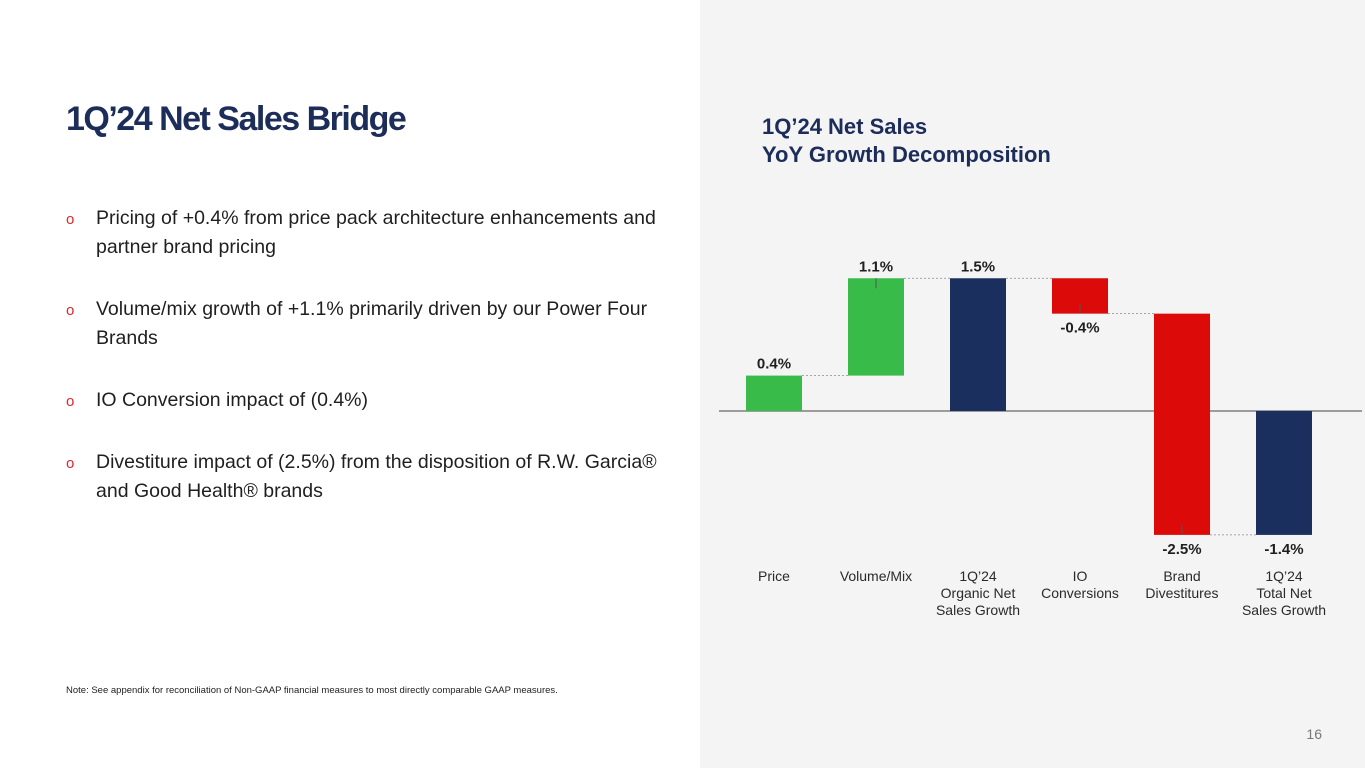  Describe the element at coordinates (774, 364) in the screenshot. I see `bar-value-label: 0.4%` at that location.